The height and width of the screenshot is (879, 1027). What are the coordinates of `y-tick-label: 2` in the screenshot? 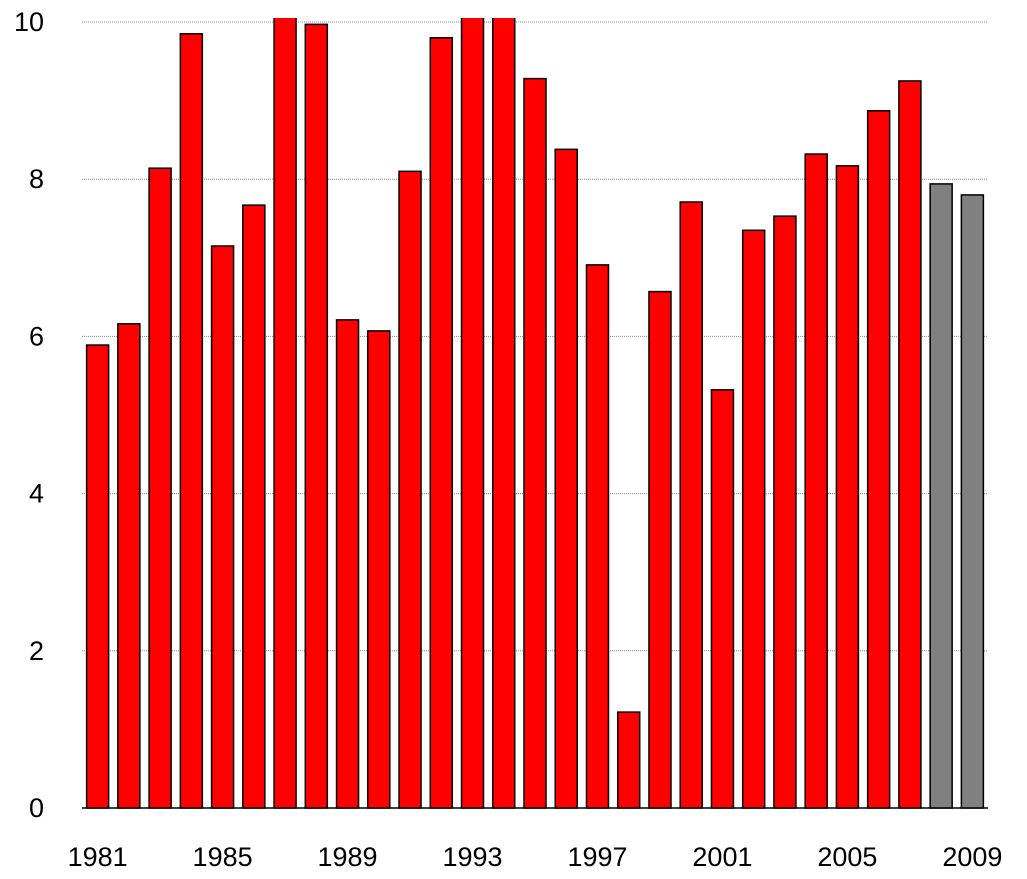 It's located at (36, 651).